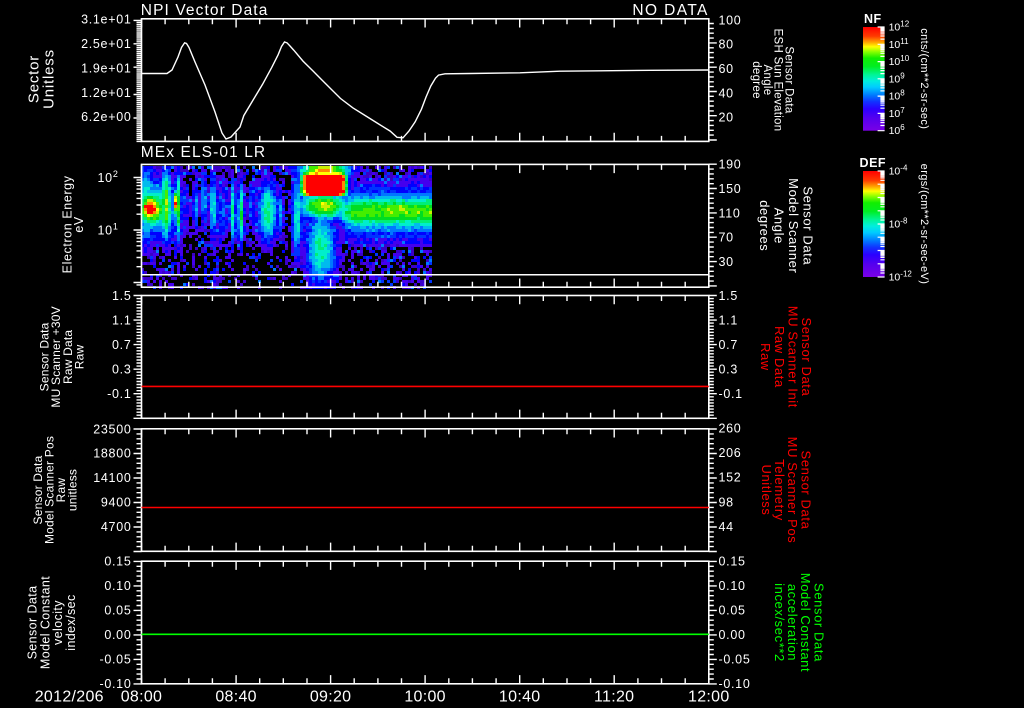 This screenshot has width=1024, height=708. I want to click on svg-text: 2.5e+01, so click(106, 44).